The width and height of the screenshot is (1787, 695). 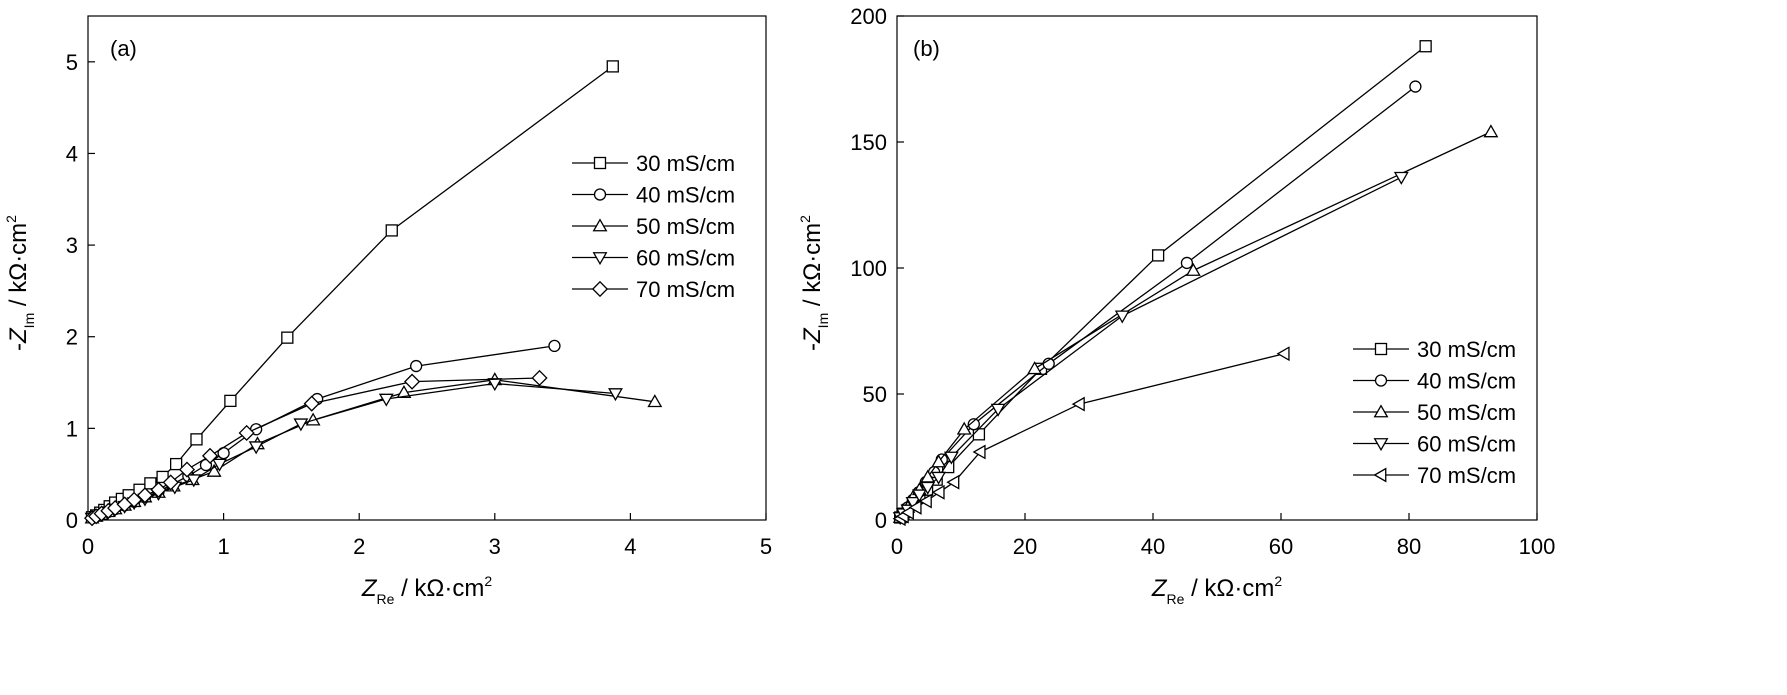 I want to click on legend-entry: 50 mS/cm, so click(x=653, y=226).